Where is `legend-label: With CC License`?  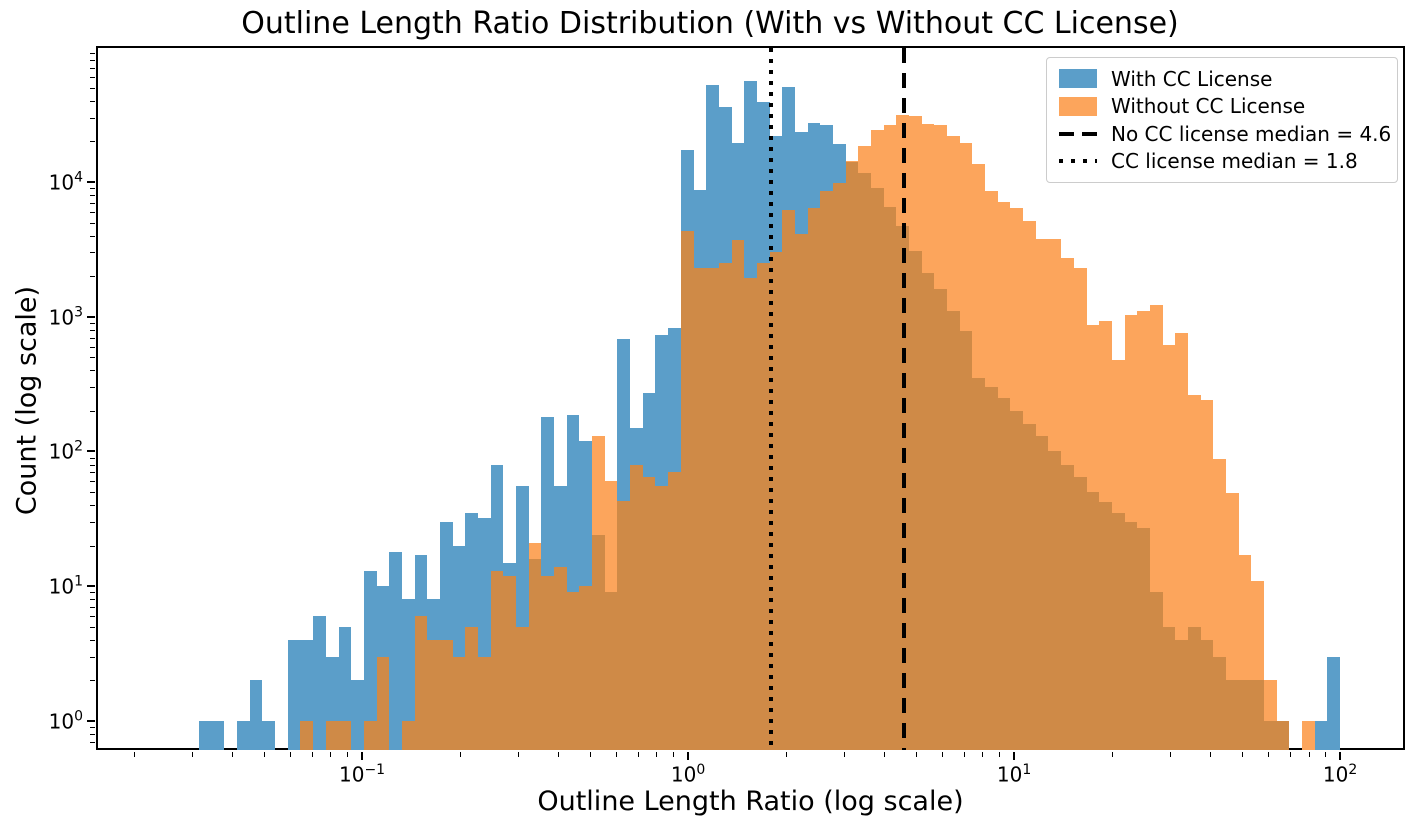
legend-label: With CC License is located at coordinates (1192, 78).